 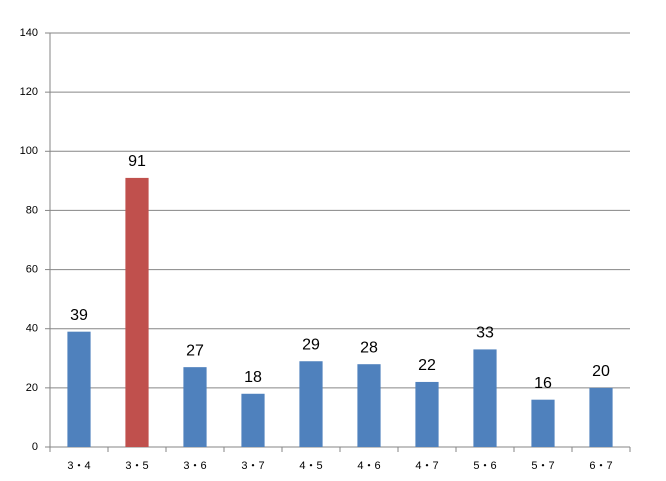 What do you see at coordinates (79, 315) in the screenshot?
I see `value-label: 39` at bounding box center [79, 315].